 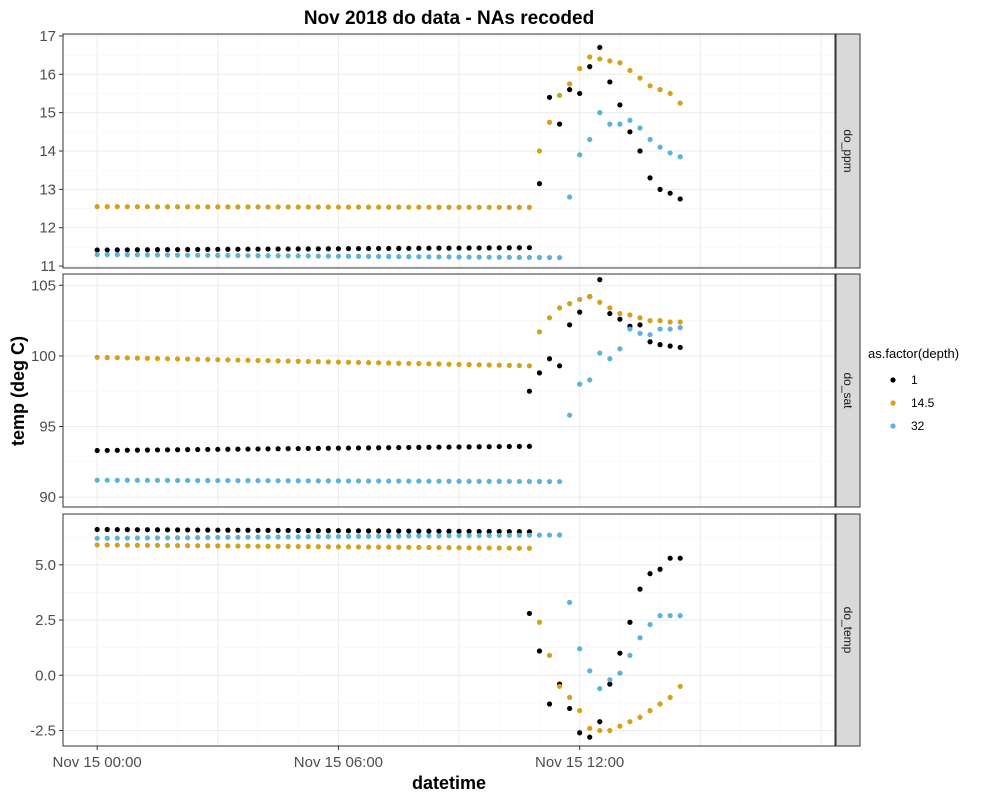 I want to click on legend-label: 1, so click(x=914, y=380).